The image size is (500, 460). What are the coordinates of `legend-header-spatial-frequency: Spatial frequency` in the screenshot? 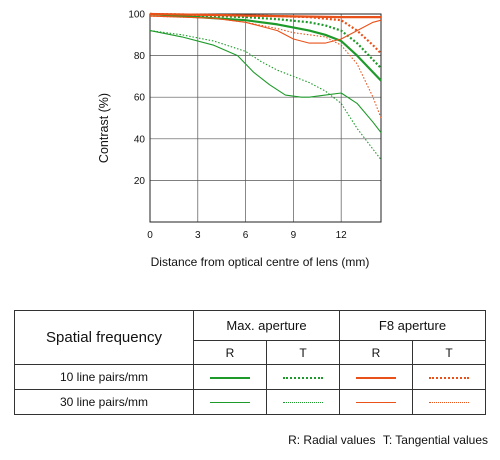 It's located at (104, 337).